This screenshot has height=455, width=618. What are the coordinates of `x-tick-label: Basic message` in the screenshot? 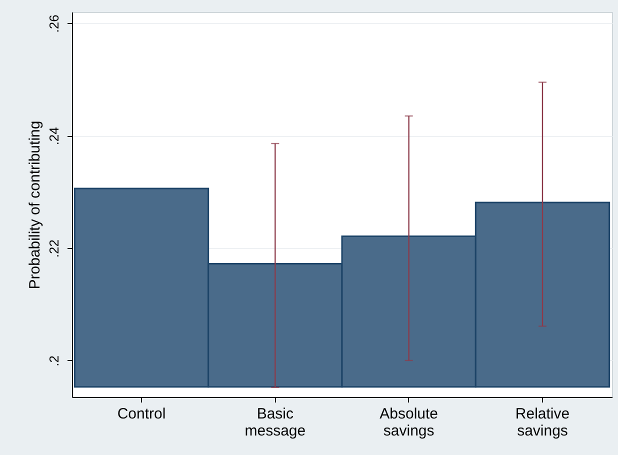 It's located at (275, 423).